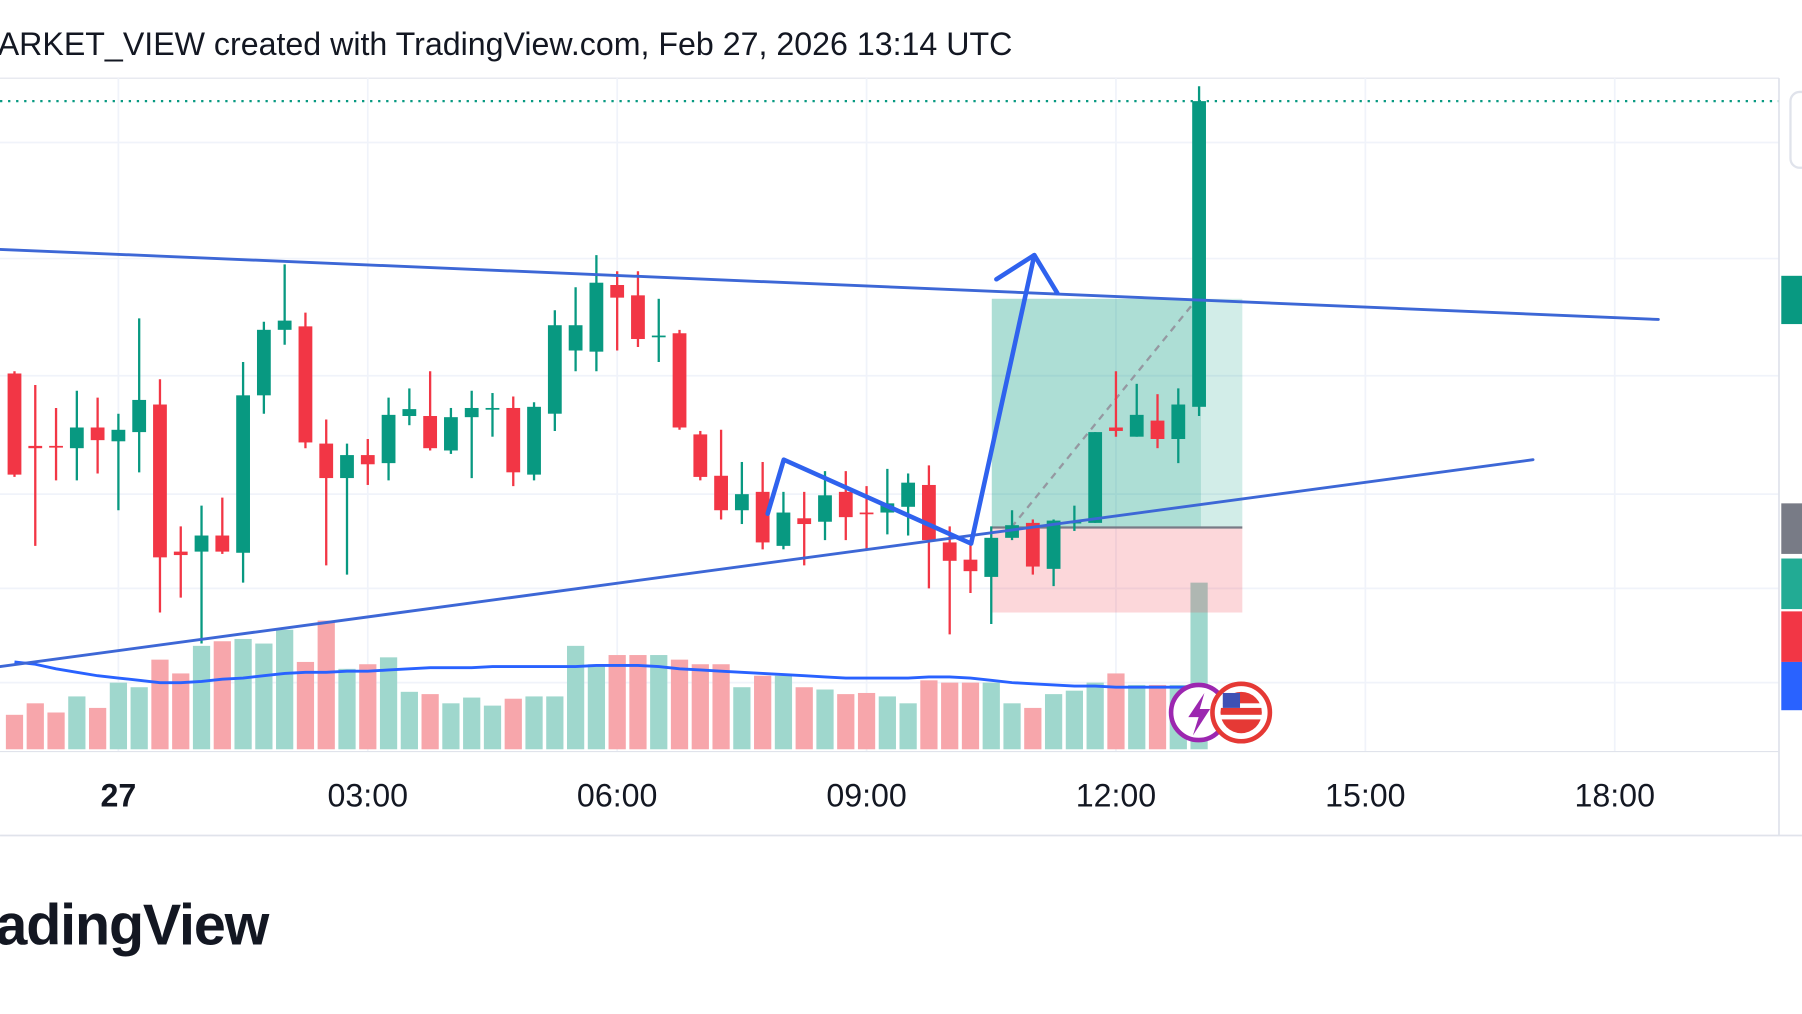 Image resolution: width=1802 pixels, height=1014 pixels. I want to click on upper-trendline, so click(830, 284).